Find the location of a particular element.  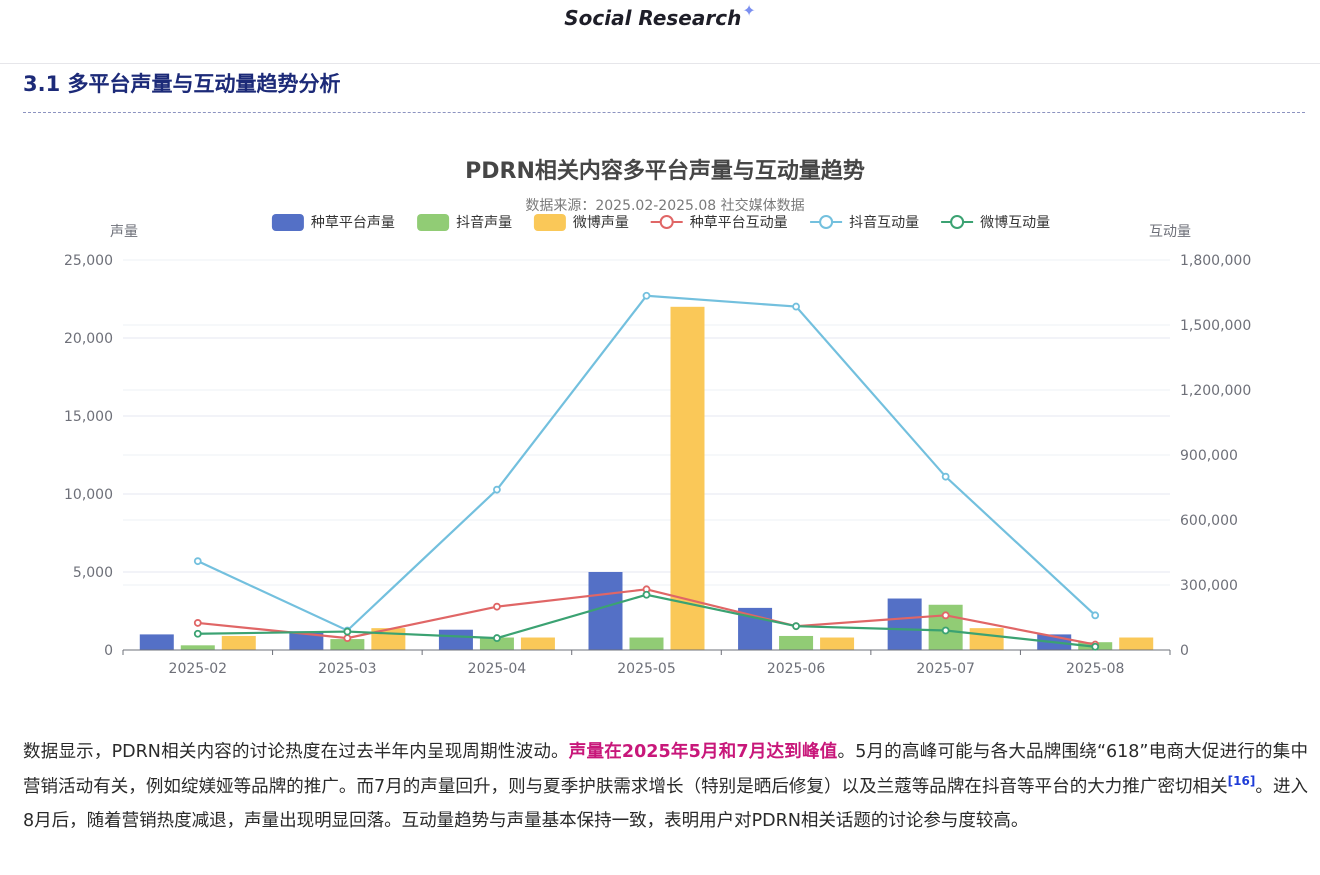

y-left-tick-label: 15,000 is located at coordinates (88, 417).